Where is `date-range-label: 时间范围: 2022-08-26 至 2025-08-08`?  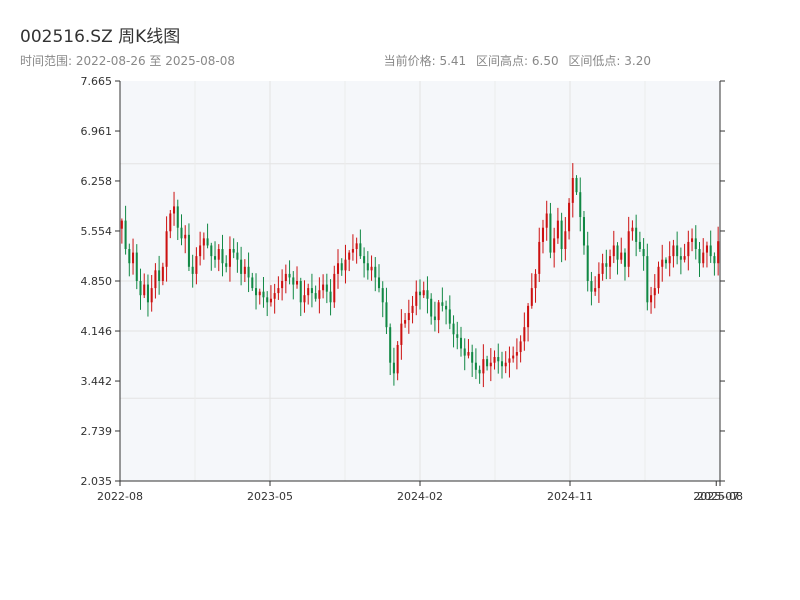
date-range-label: 时间范围: 2022-08-26 至 2025-08-08 is located at coordinates (127, 61).